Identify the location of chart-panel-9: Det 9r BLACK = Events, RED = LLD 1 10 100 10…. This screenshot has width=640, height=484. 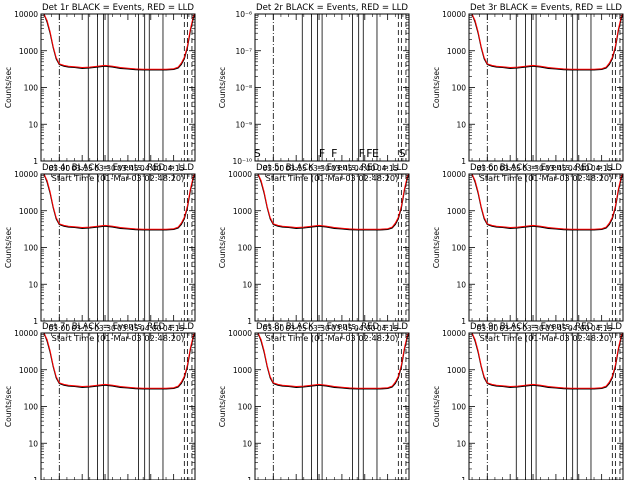
(528, 403).